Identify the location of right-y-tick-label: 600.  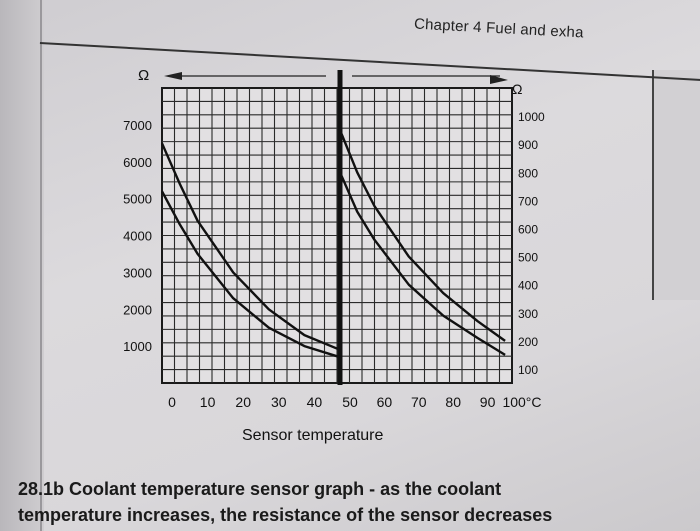
(528, 229).